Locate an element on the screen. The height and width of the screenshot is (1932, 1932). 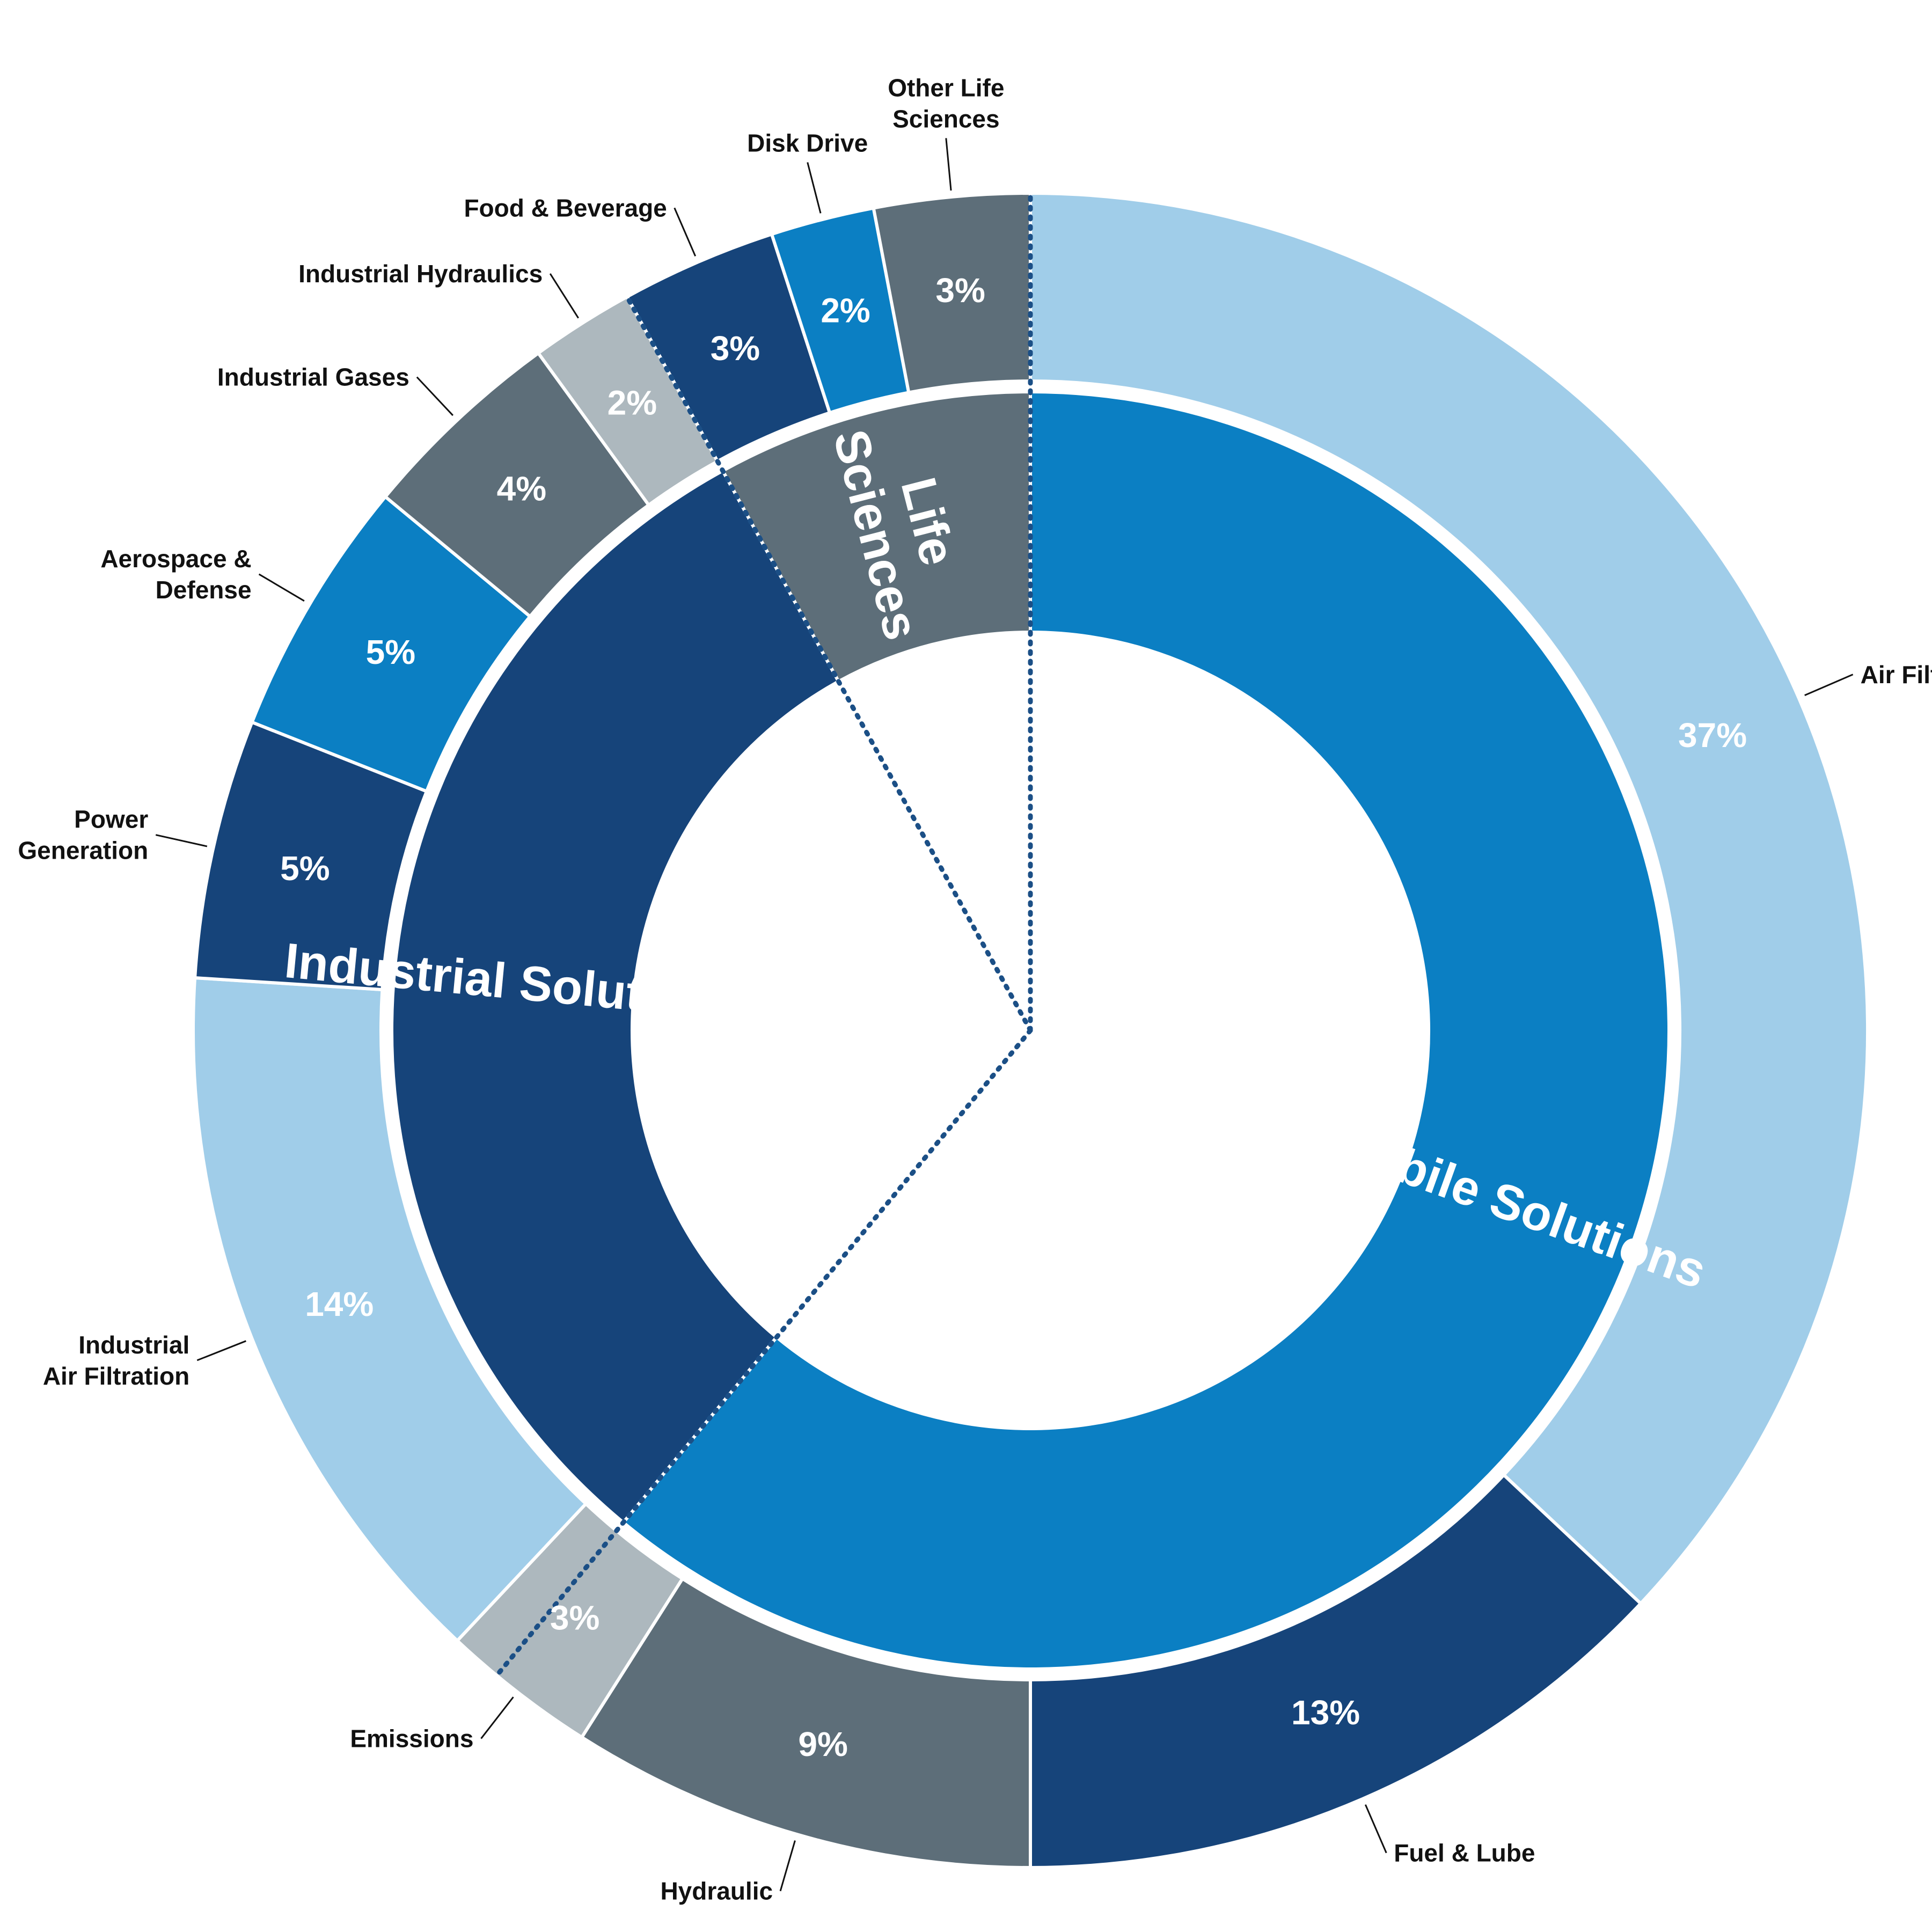
leader-line-emissions is located at coordinates (497, 1717).